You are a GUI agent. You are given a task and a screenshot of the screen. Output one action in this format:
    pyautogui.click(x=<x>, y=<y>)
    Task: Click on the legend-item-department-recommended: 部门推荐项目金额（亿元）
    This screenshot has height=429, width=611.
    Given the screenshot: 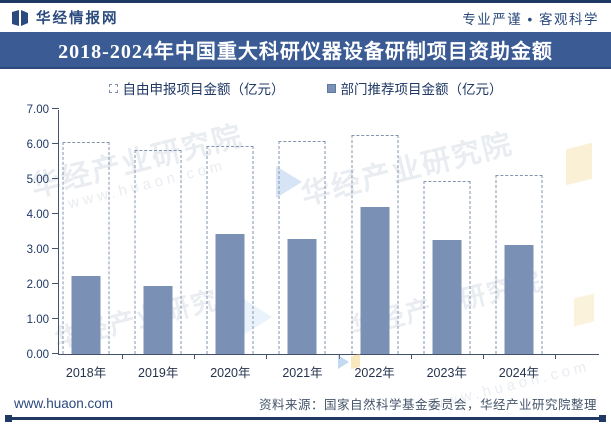 What is the action you would take?
    pyautogui.click(x=414, y=88)
    